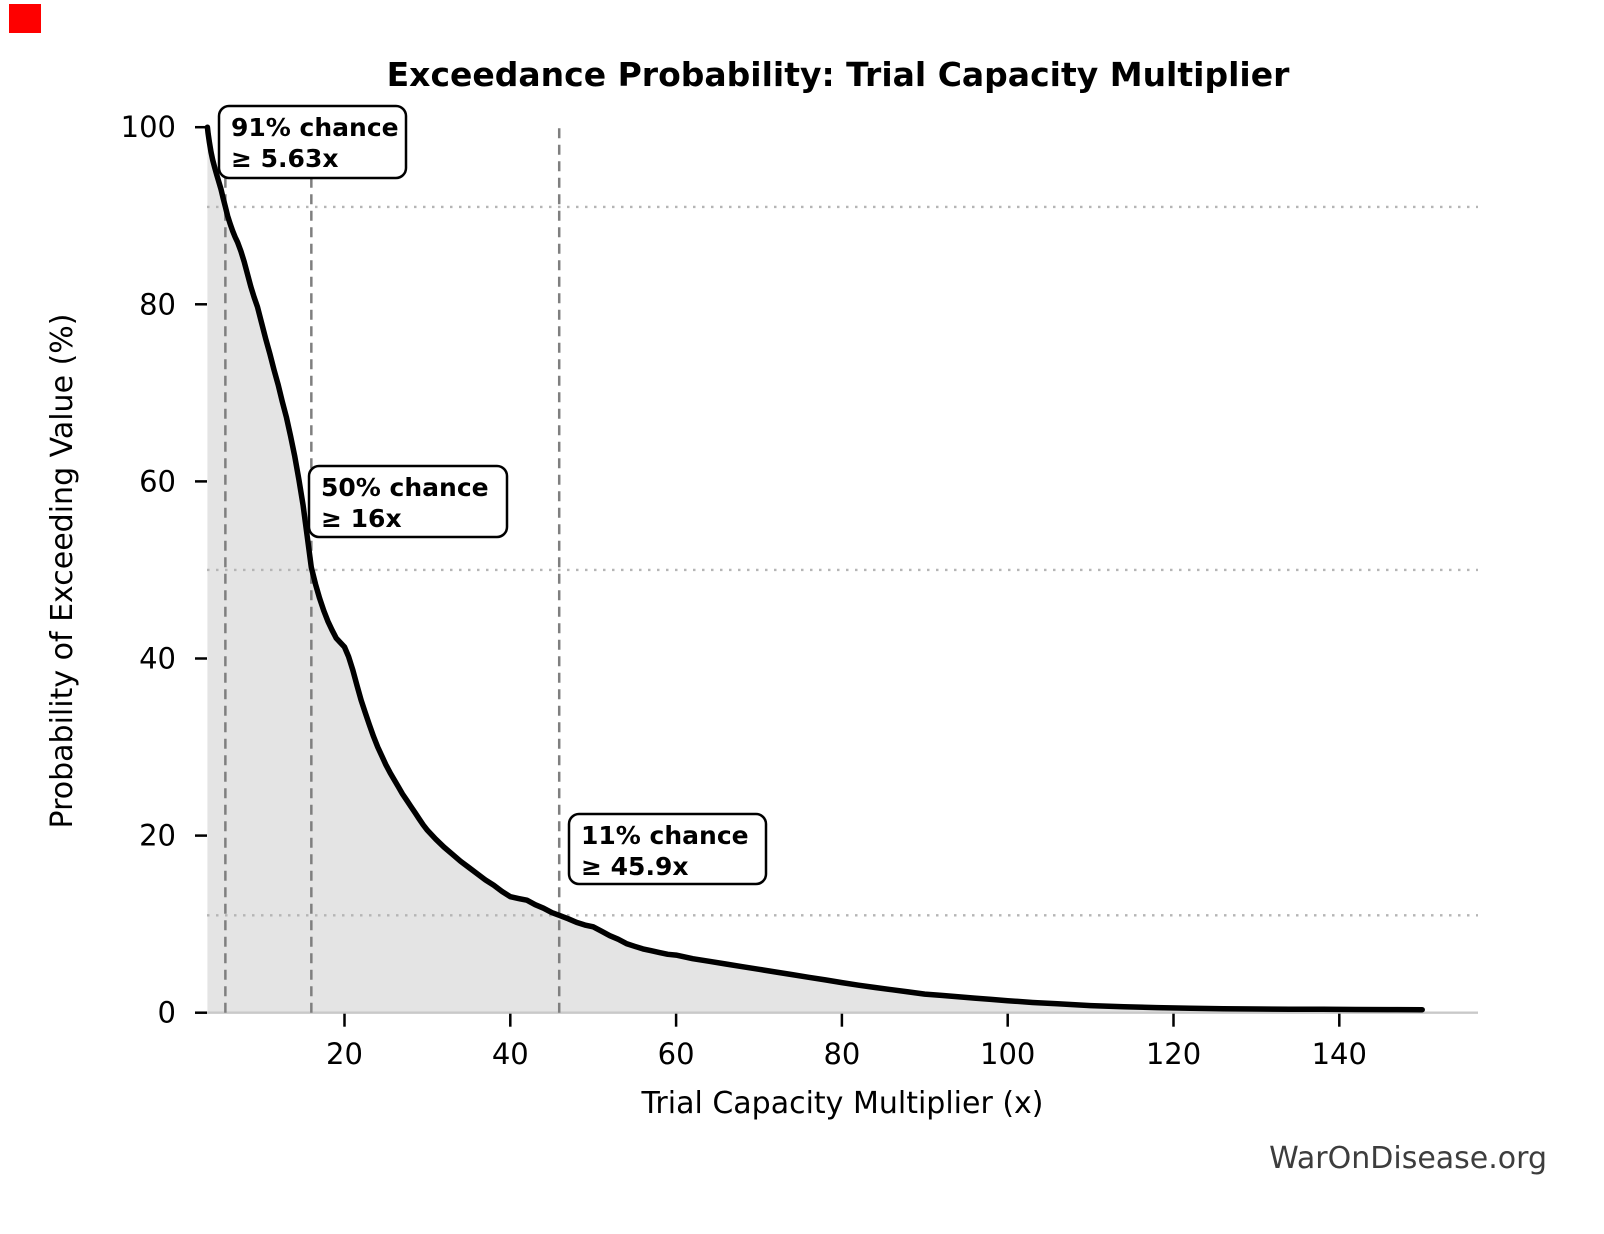 The image size is (1604, 1234). Describe the element at coordinates (315, 127) in the screenshot. I see `annotation-1-line1: 91% chance` at that location.